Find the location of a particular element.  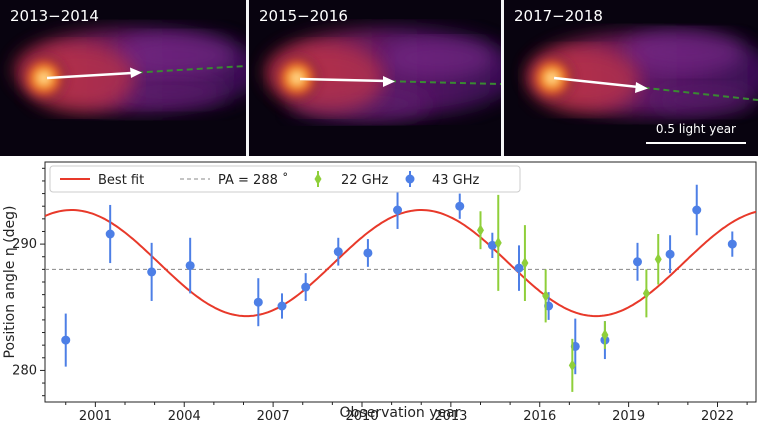

x-tick-label: 2013 is located at coordinates (450, 416).